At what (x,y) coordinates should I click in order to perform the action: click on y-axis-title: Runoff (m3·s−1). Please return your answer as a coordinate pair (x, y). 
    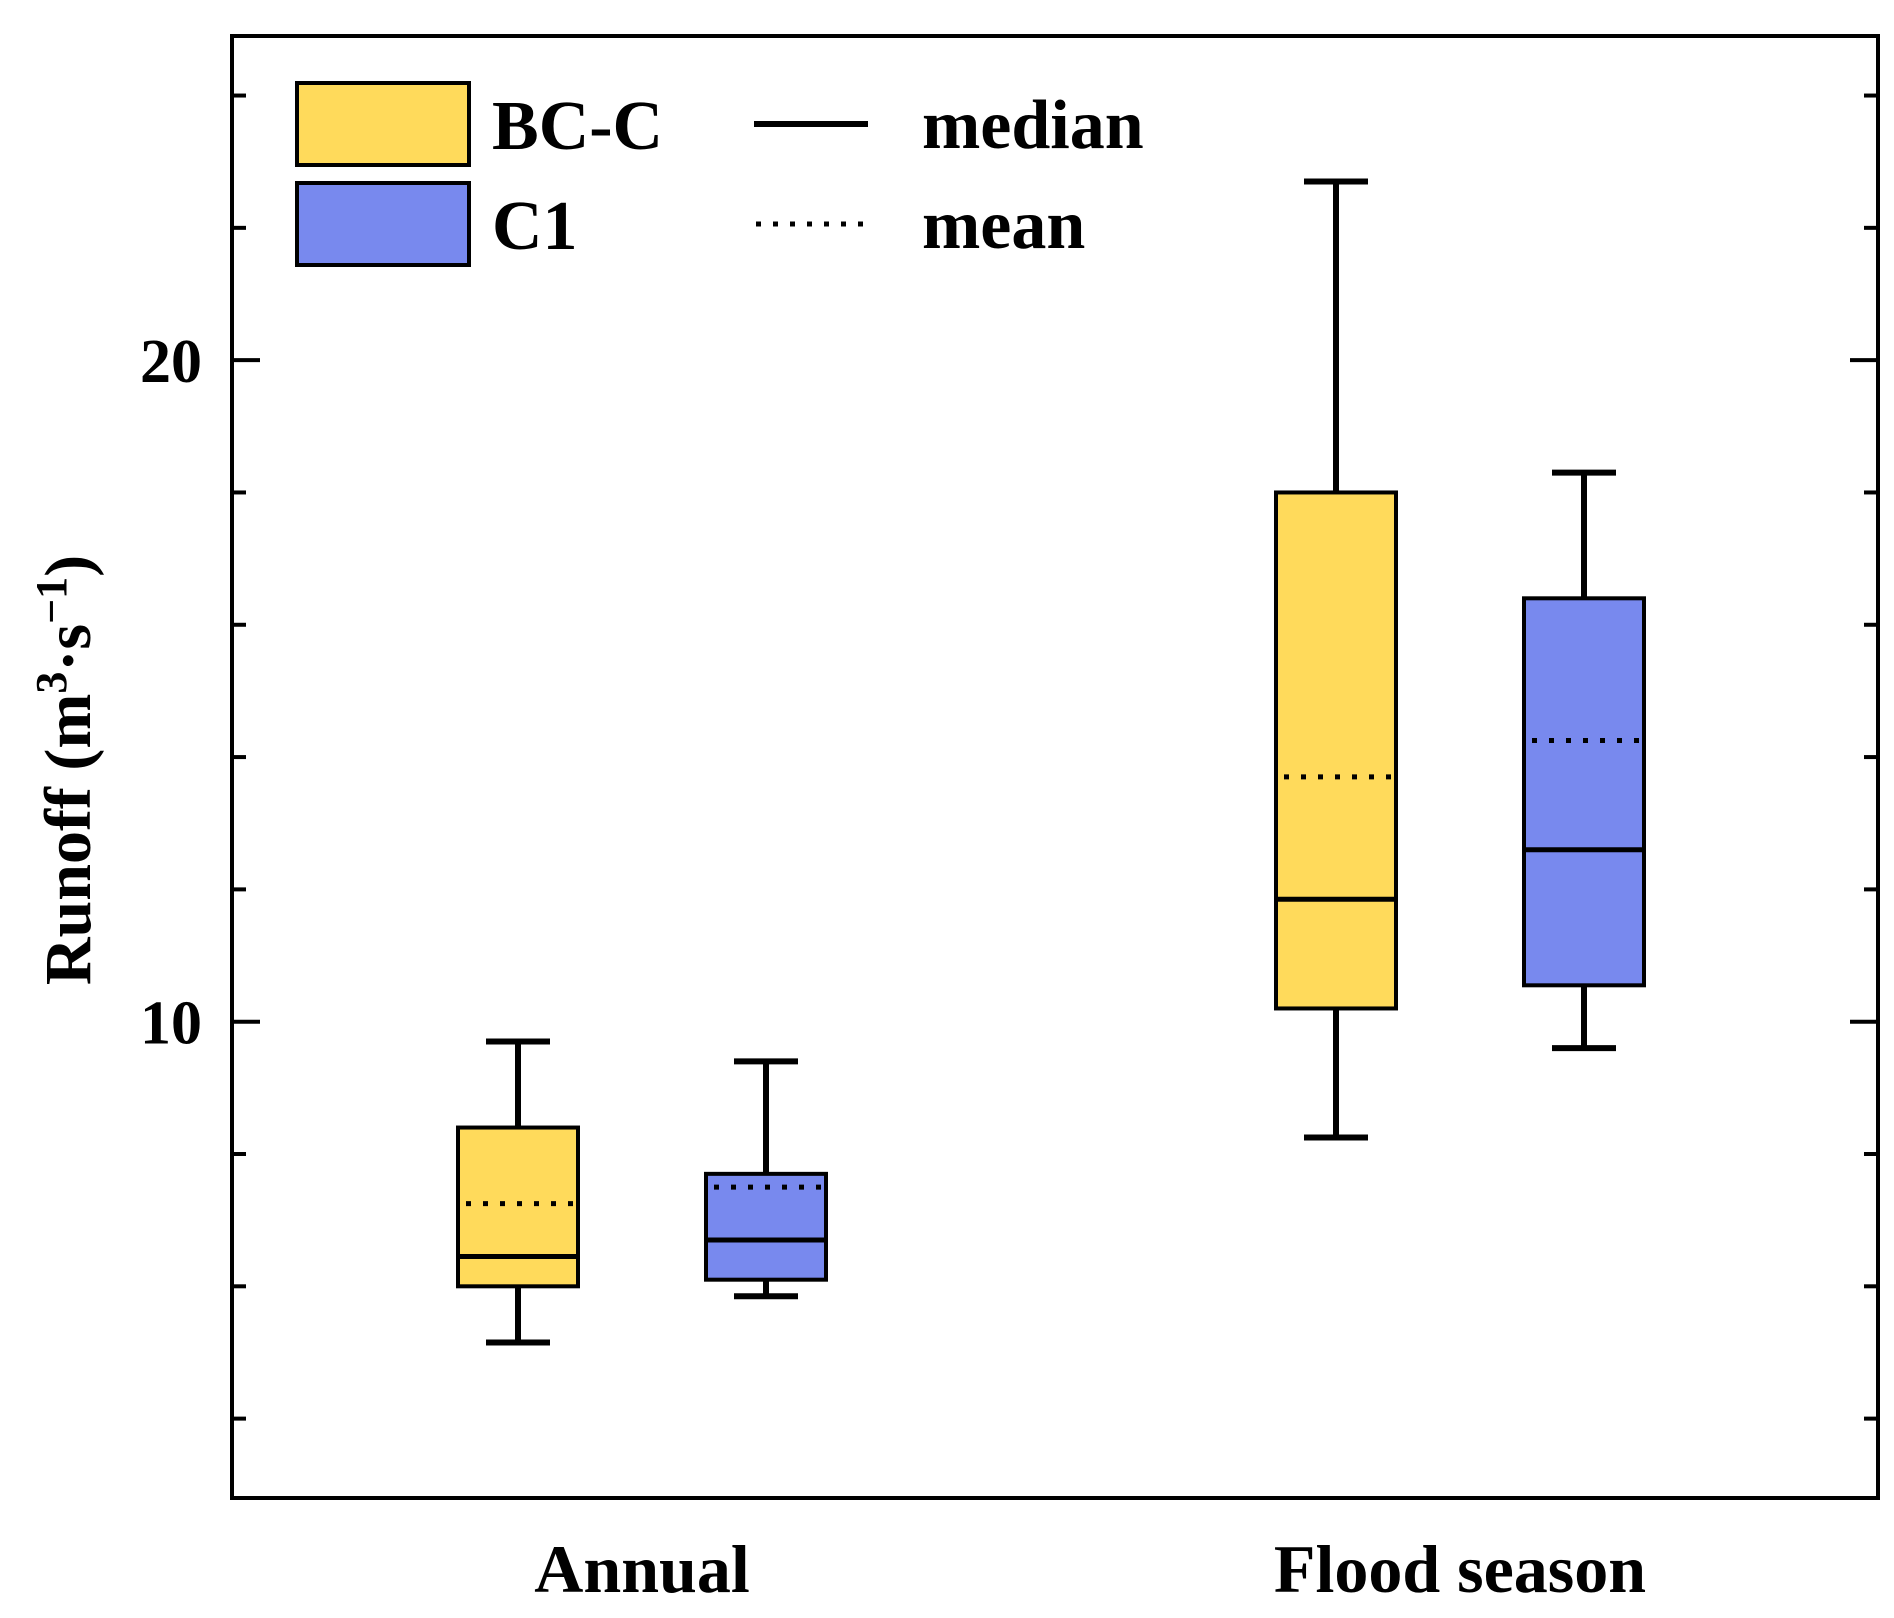
    Looking at the image, I should click on (66, 770).